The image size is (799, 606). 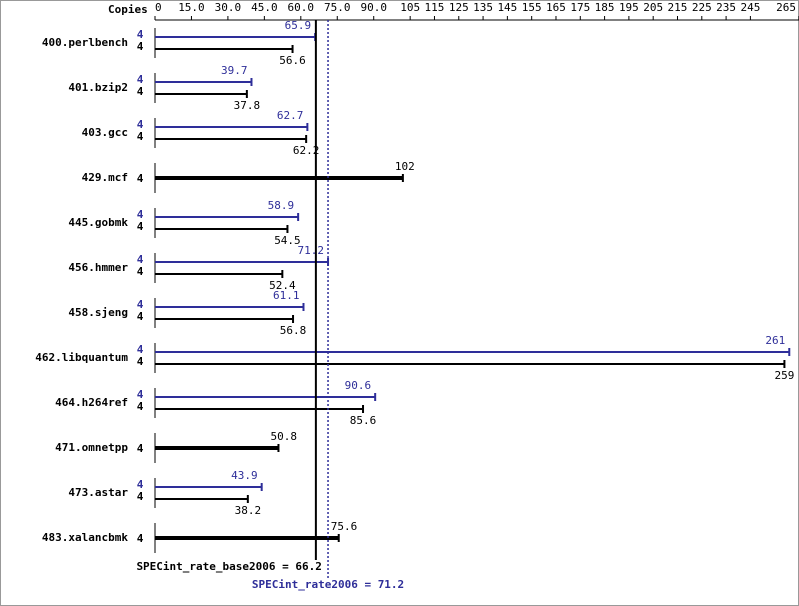 I want to click on x-tick-label: 155, so click(x=532, y=7).